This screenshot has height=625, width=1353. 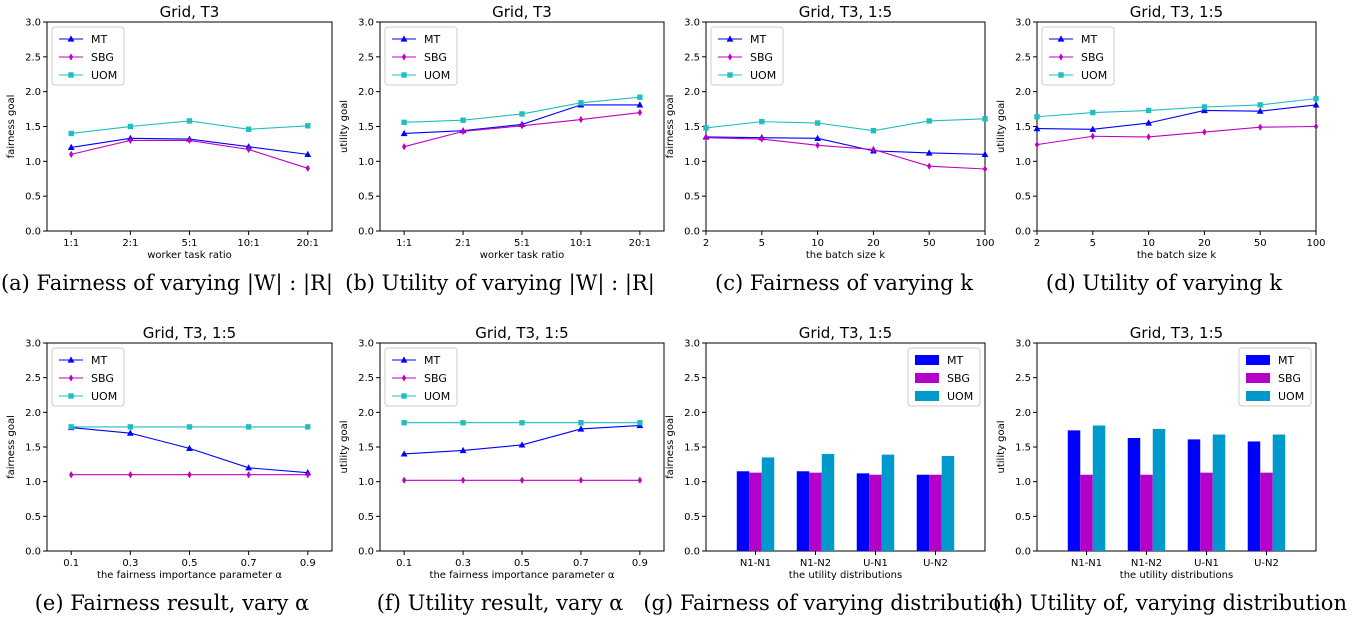 What do you see at coordinates (1219, 492) in the screenshot?
I see `bar-uom` at bounding box center [1219, 492].